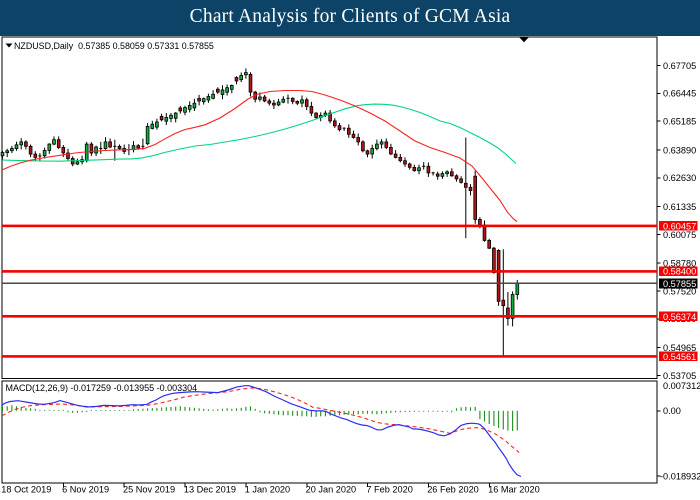 The width and height of the screenshot is (700, 500). Describe the element at coordinates (679, 317) in the screenshot. I see `svg-text: 0.56374` at that location.